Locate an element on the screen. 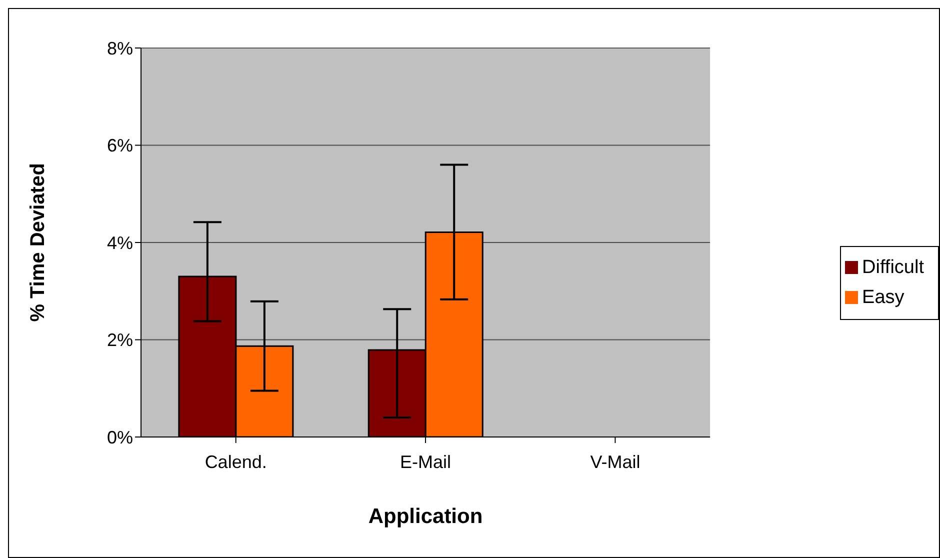  y-axis-title: % Time Deviated is located at coordinates (38, 242).